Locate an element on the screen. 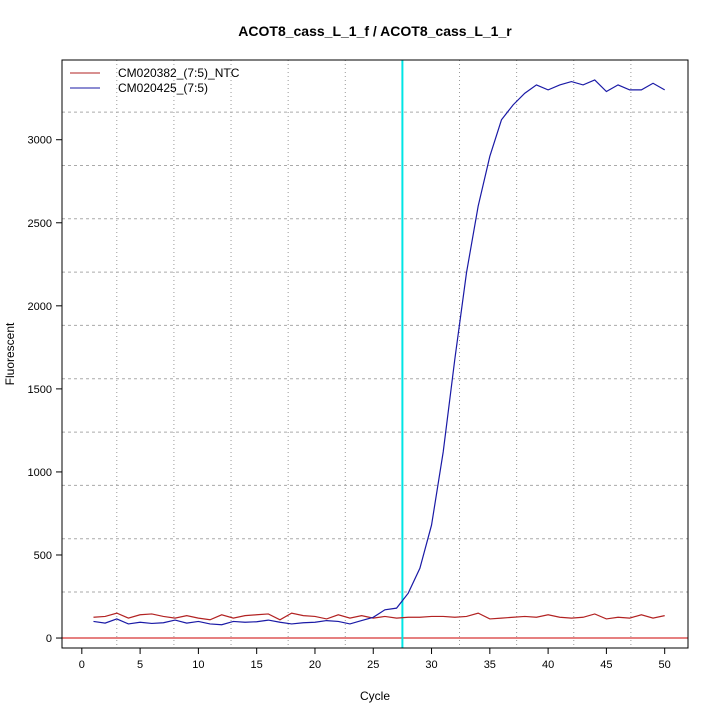 This screenshot has height=720, width=720. x-tick-label: 15 is located at coordinates (257, 665).